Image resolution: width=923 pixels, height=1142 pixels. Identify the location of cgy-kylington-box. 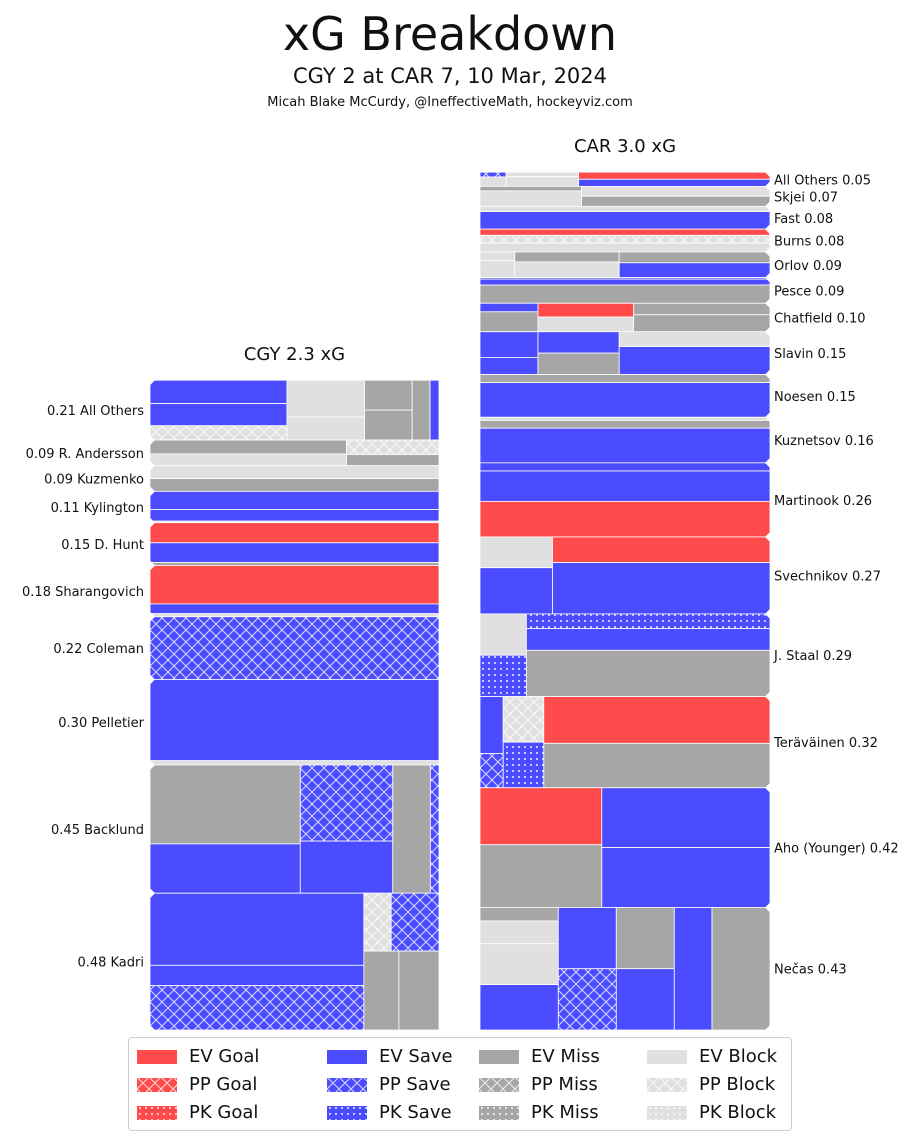
(294, 507).